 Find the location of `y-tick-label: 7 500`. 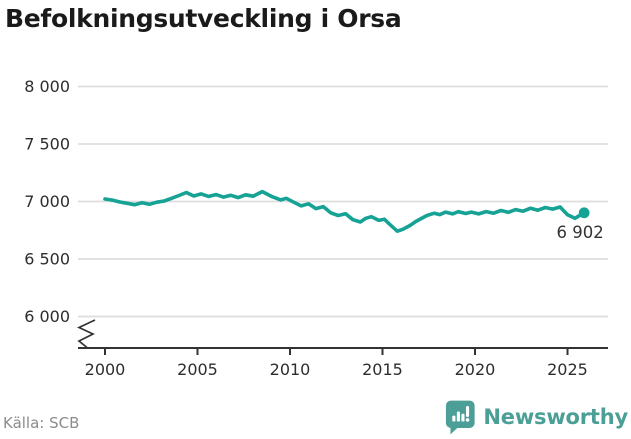

y-tick-label: 7 500 is located at coordinates (47, 144).